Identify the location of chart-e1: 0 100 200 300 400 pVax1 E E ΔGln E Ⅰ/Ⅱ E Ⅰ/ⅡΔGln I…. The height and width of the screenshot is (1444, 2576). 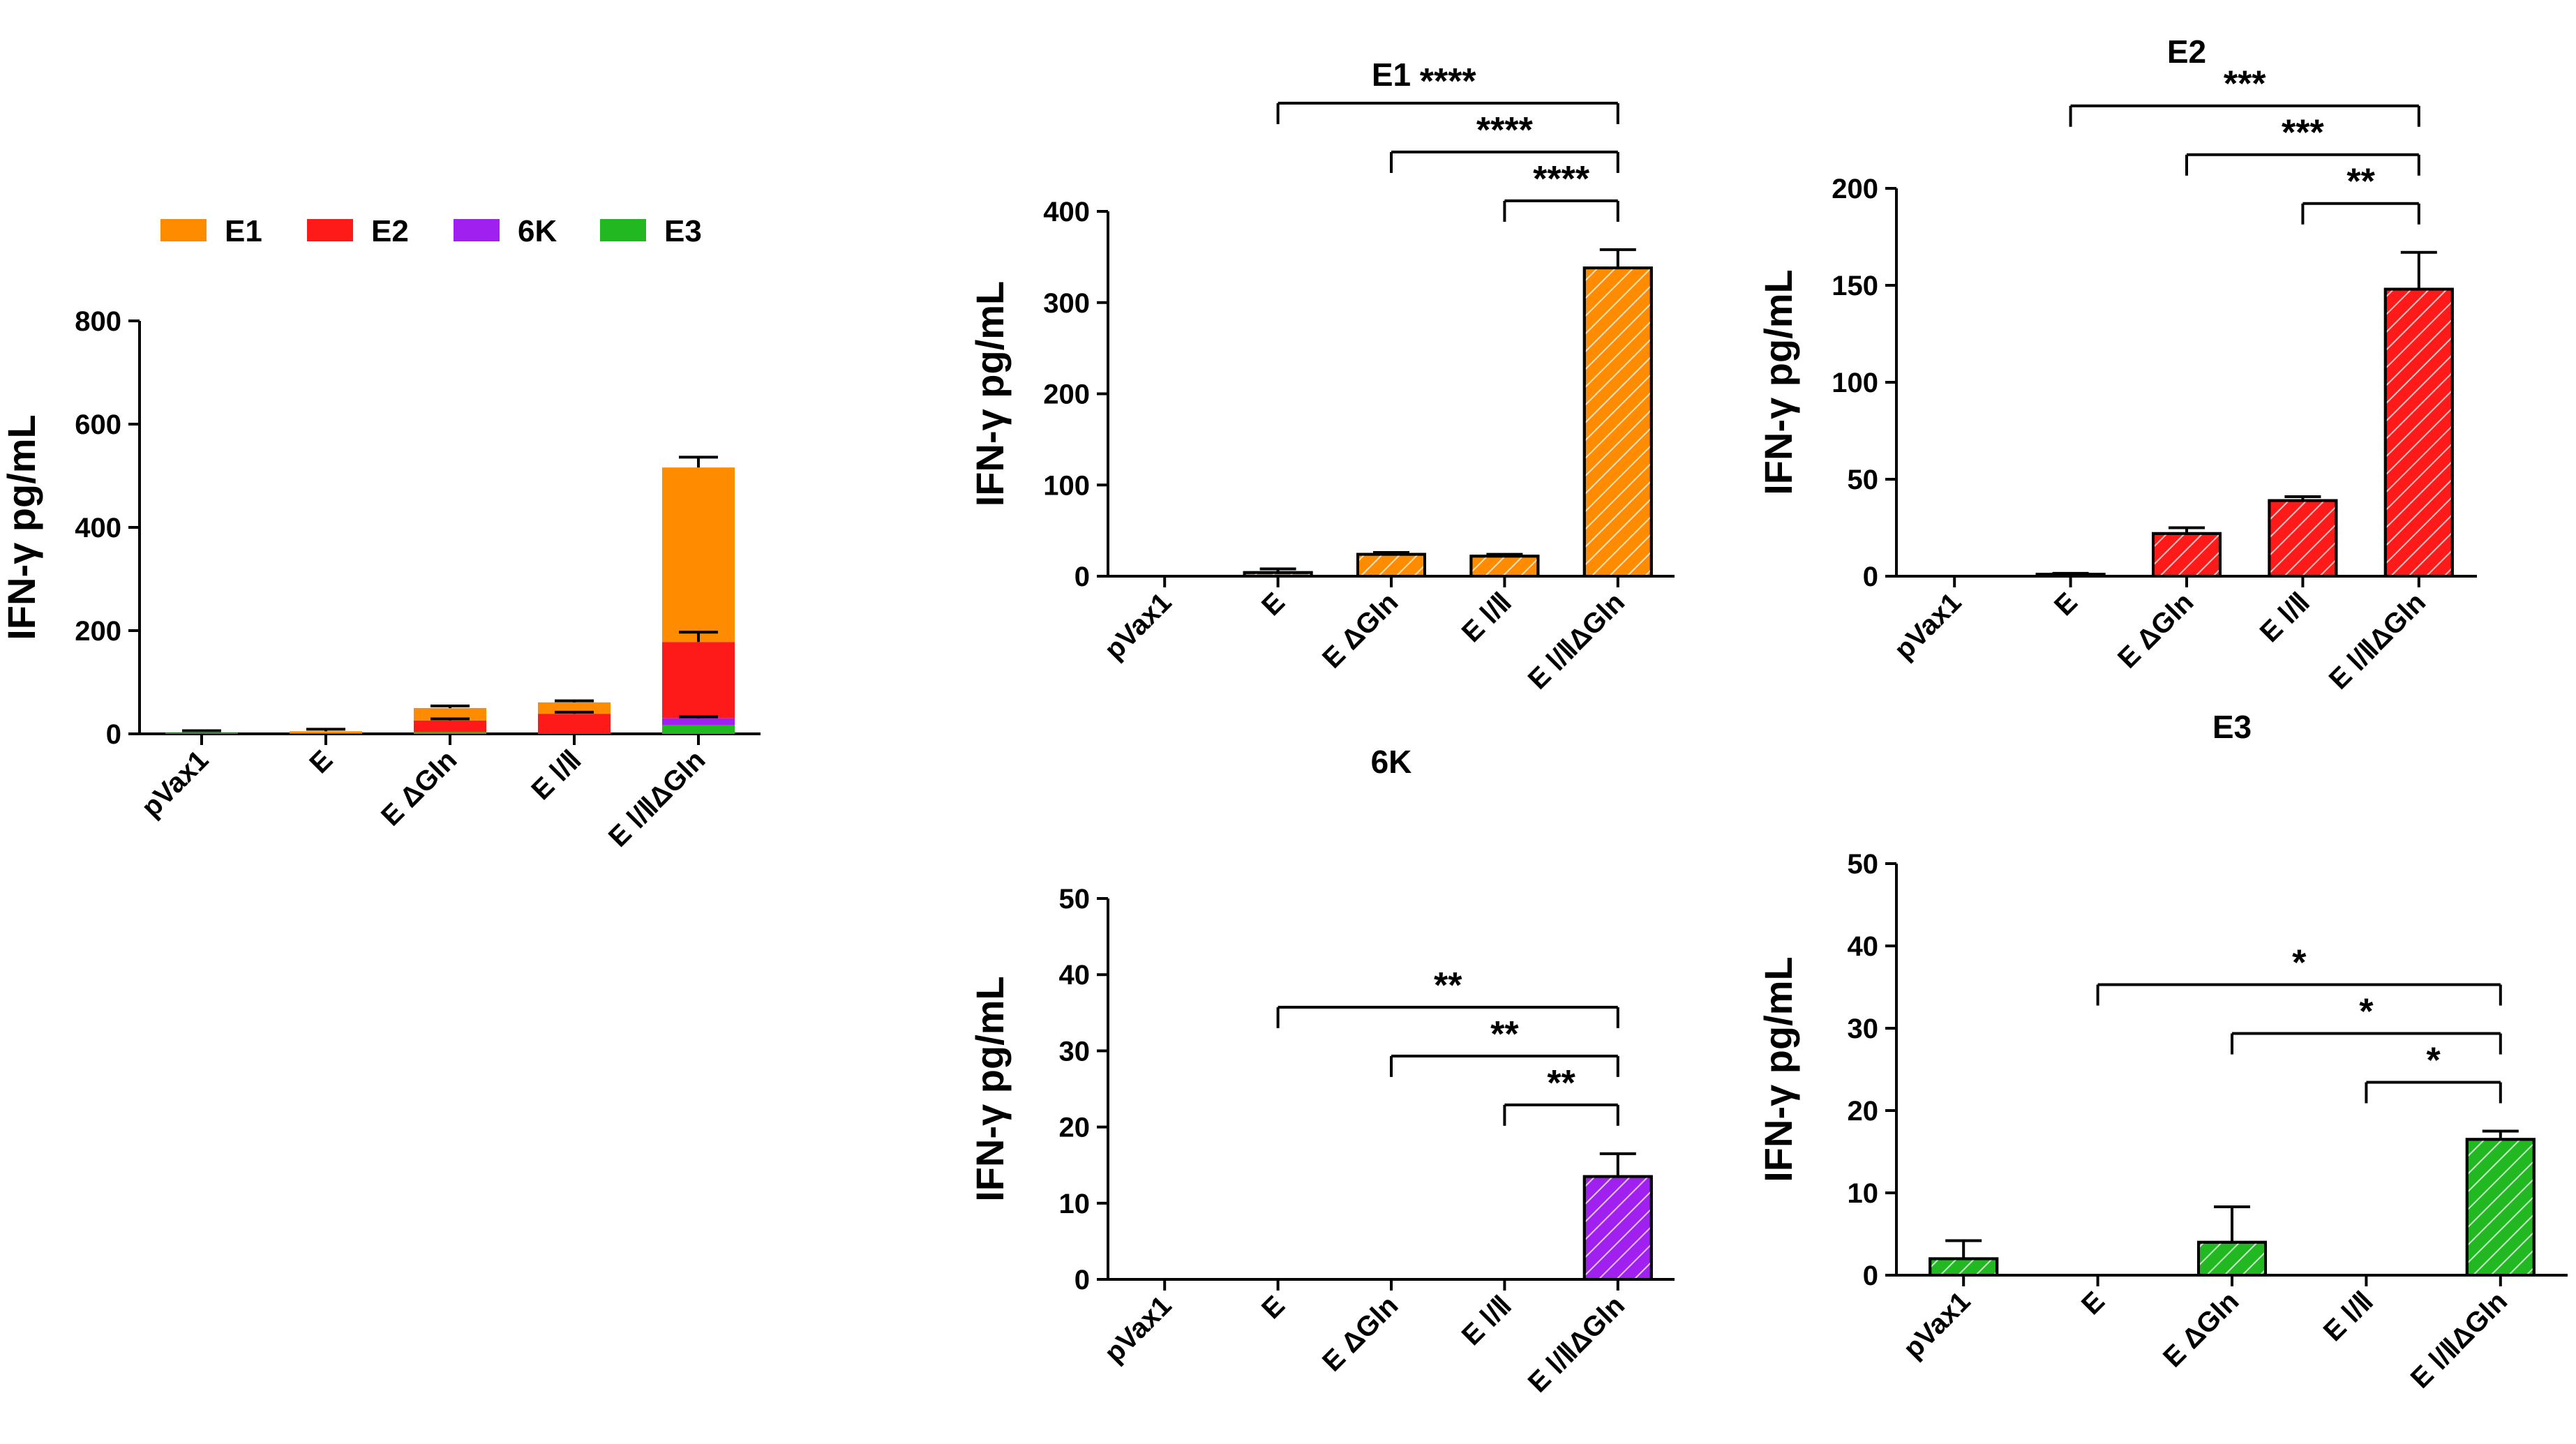
(1321, 376).